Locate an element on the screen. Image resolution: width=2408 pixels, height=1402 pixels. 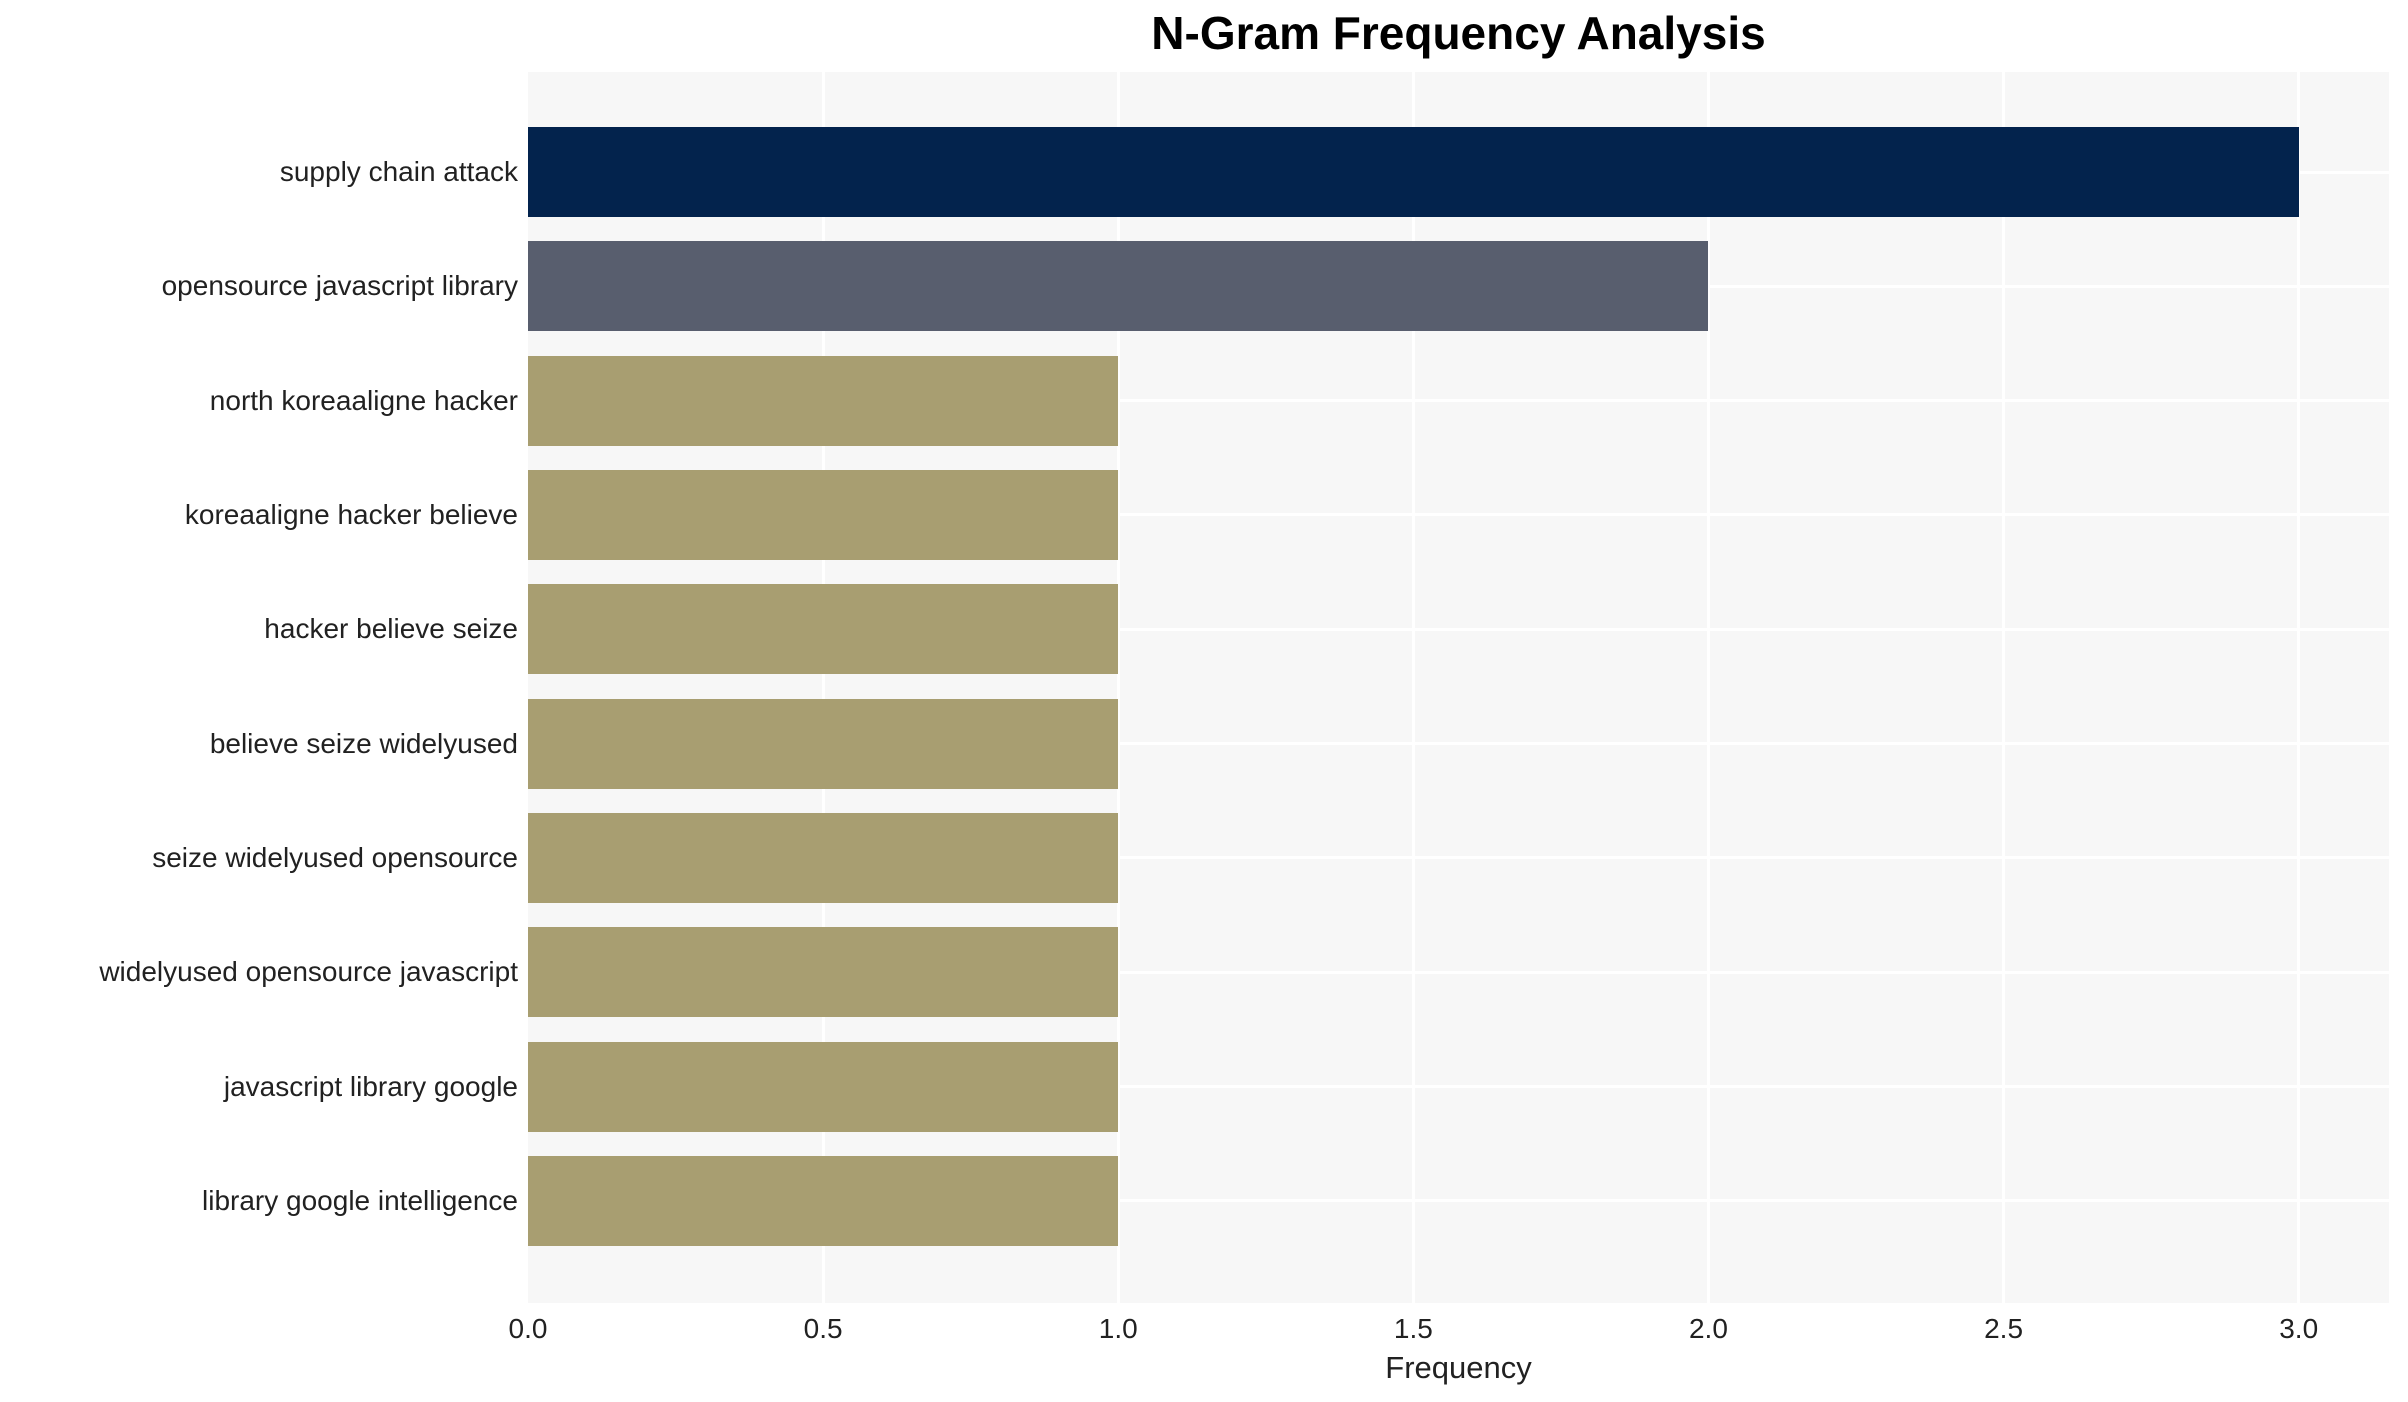
x-axis-label: Frequency is located at coordinates (1458, 1367).